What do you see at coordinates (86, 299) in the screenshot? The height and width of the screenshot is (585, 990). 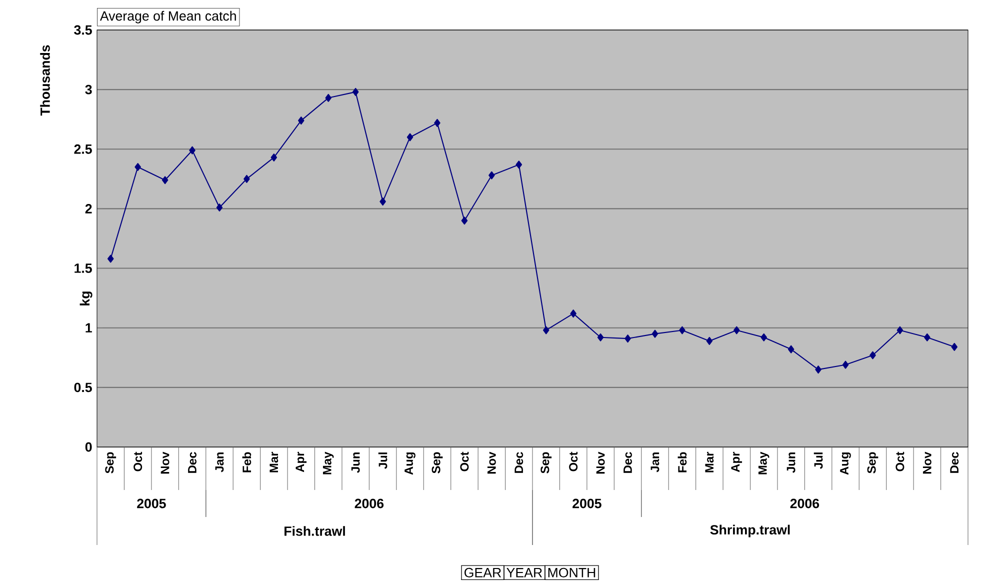 I see `y-axis-title: kg` at bounding box center [86, 299].